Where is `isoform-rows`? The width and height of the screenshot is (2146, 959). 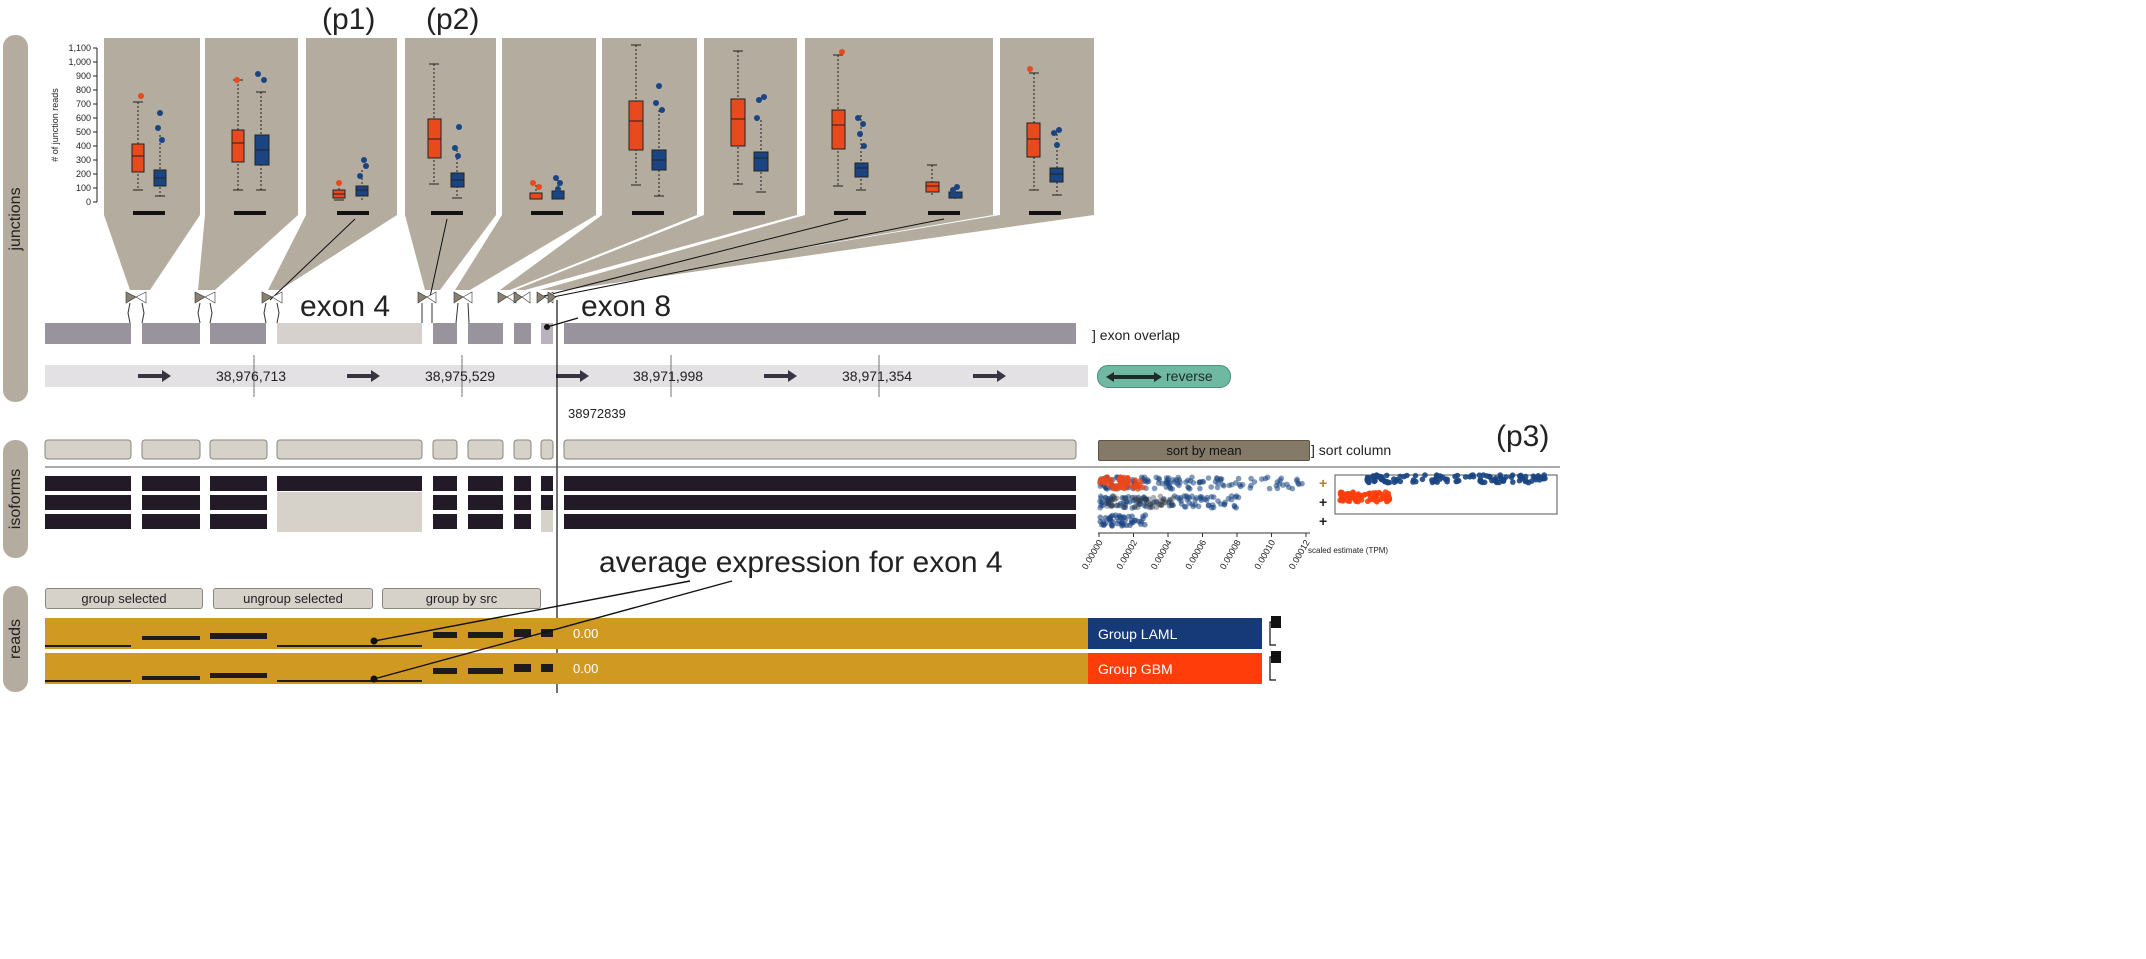 isoform-rows is located at coordinates (560, 504).